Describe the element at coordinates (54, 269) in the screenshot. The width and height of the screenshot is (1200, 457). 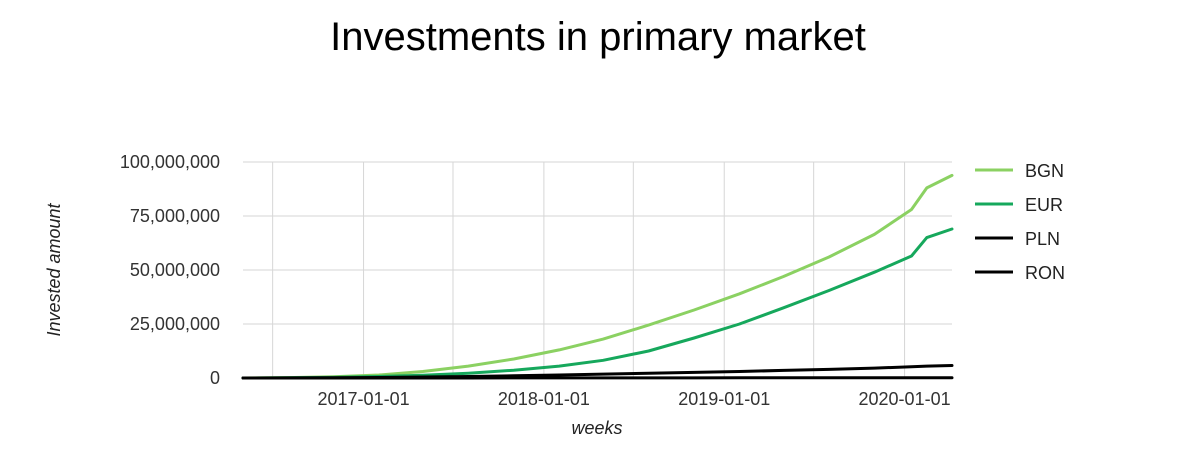
I see `y-axis-title: Invested amount` at that location.